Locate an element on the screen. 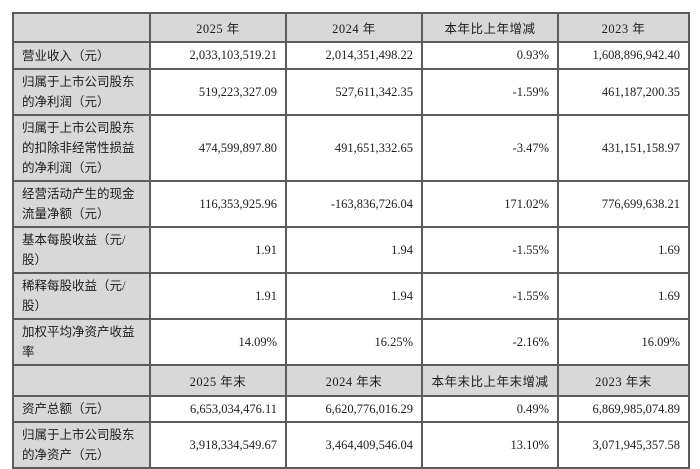 The height and width of the screenshot is (469, 700). value-cell: 16.09% is located at coordinates (623, 342).